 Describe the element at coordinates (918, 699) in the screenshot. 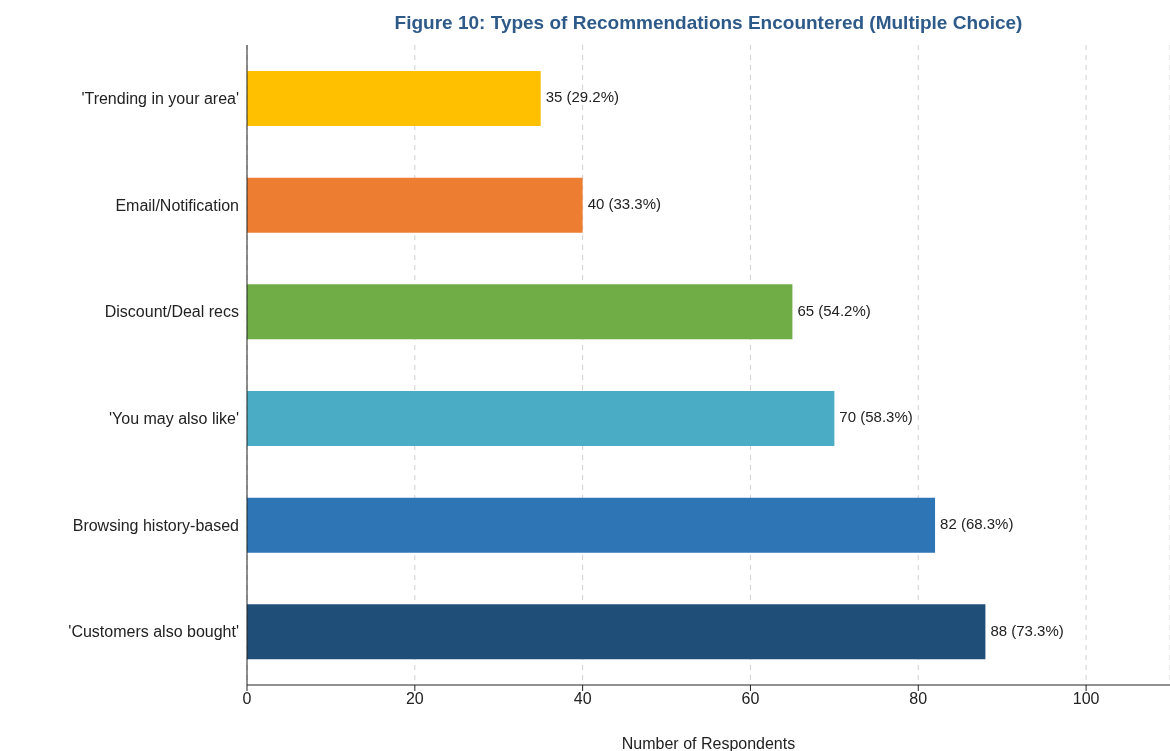

I see `x-tick-label: 80` at that location.